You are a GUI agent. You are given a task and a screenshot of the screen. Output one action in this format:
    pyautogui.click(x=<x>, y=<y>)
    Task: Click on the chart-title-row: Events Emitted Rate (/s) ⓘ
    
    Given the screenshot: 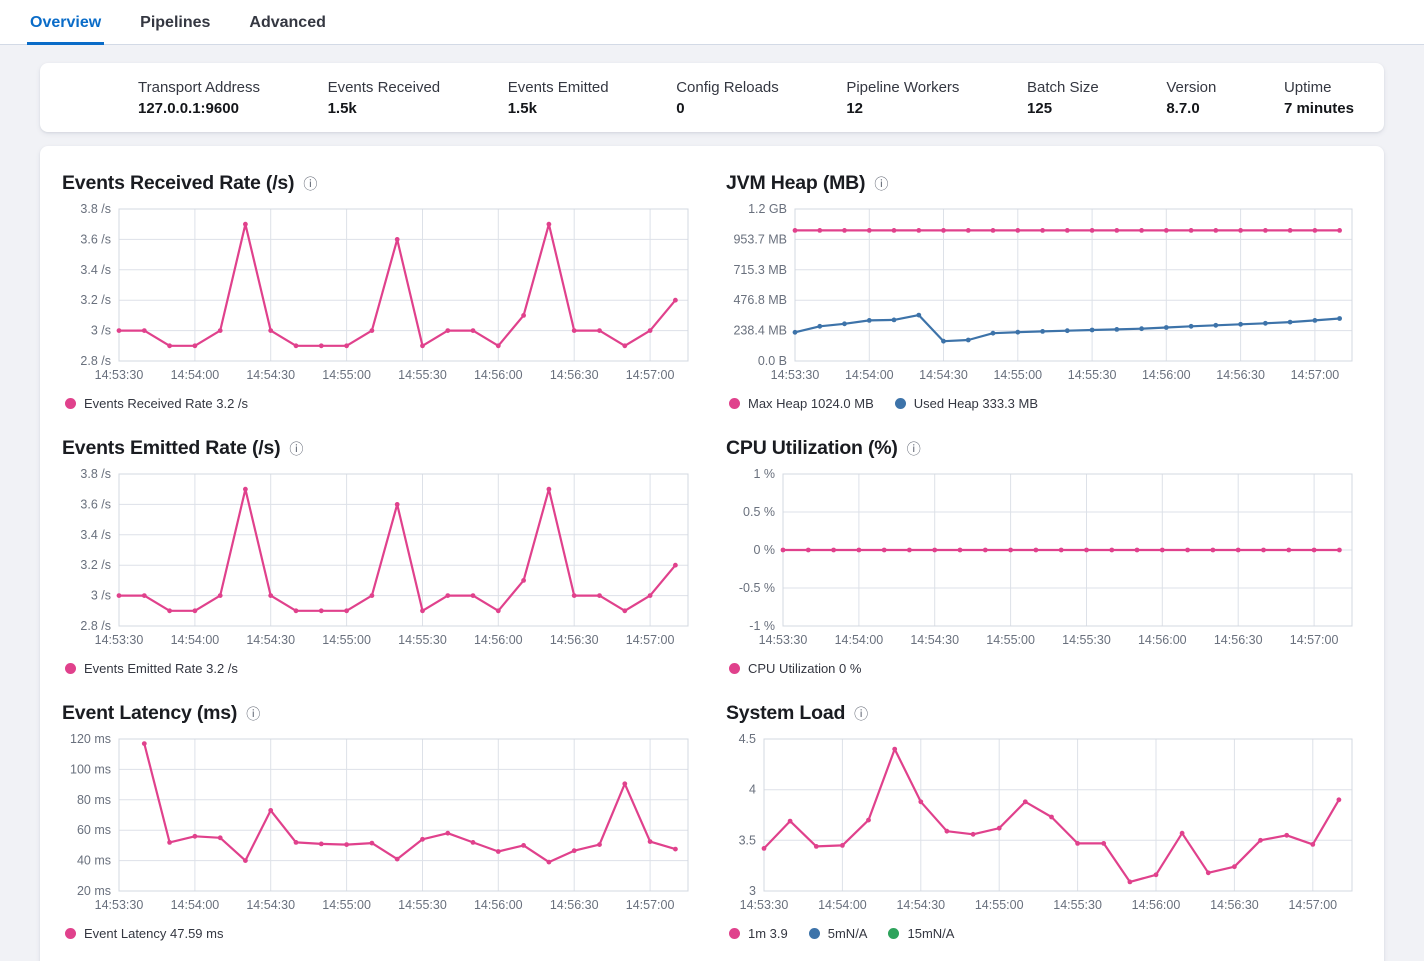 What is the action you would take?
    pyautogui.click(x=380, y=448)
    